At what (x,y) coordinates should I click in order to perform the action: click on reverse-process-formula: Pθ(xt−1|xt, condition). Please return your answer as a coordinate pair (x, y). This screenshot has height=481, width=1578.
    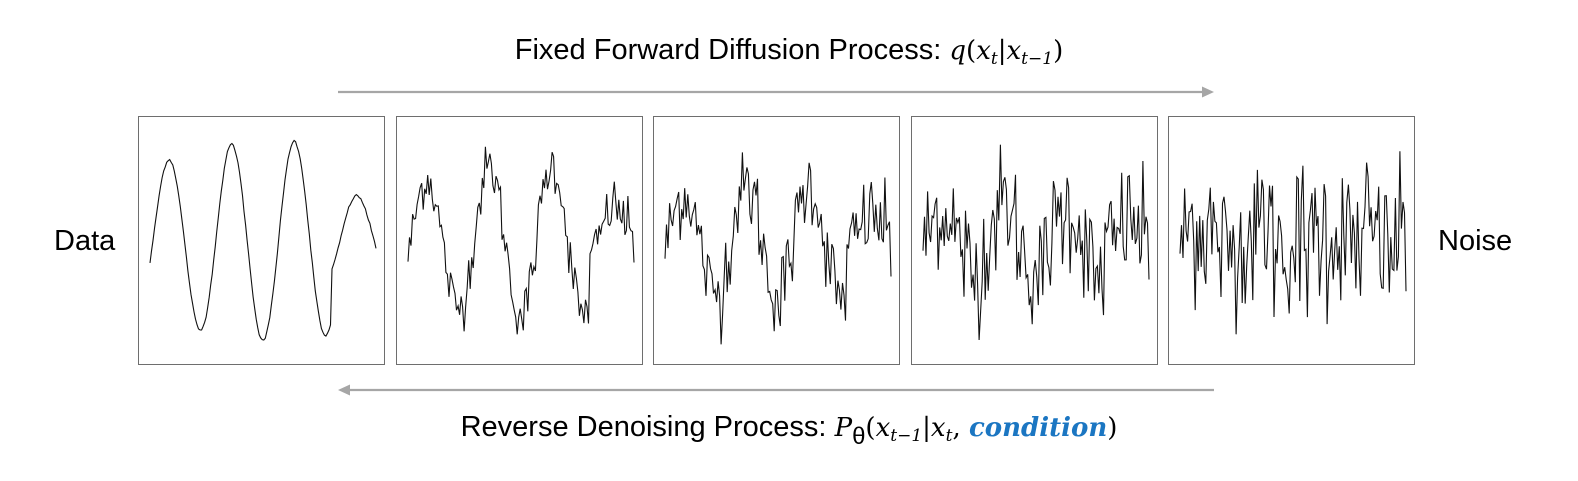
    Looking at the image, I should click on (976, 431).